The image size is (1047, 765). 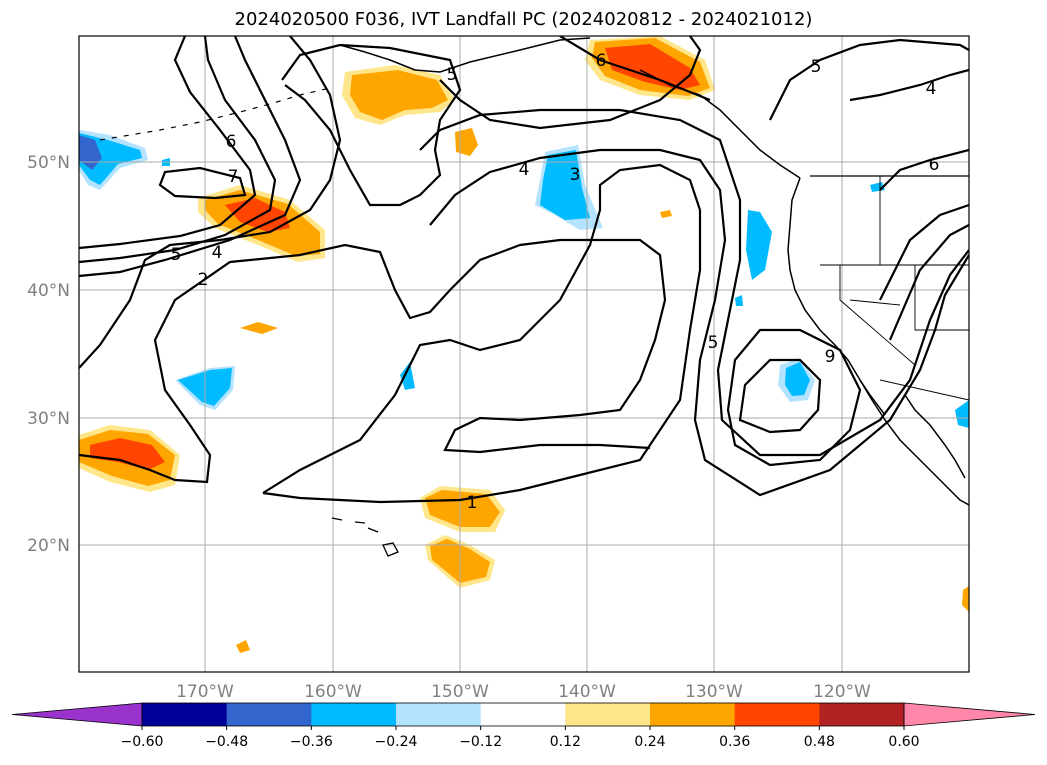 What do you see at coordinates (333, 692) in the screenshot?
I see `longitude-label: 160°W` at bounding box center [333, 692].